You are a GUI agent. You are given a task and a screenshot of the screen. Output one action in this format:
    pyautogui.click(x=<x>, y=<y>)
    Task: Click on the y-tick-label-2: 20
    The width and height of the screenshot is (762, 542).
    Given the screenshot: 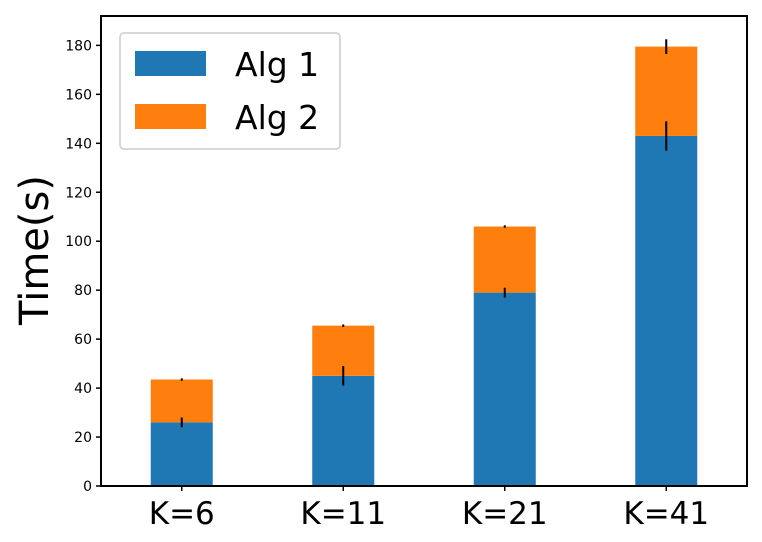 What is the action you would take?
    pyautogui.click(x=83, y=438)
    